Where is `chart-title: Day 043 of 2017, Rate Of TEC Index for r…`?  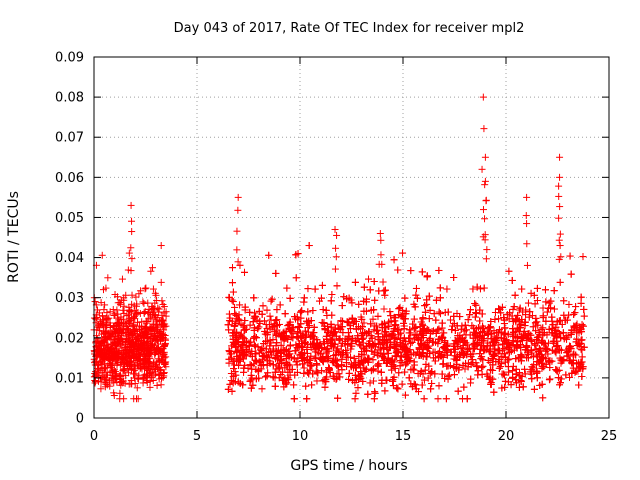
chart-title: Day 043 of 2017, Rate Of TEC Index for r… is located at coordinates (349, 28).